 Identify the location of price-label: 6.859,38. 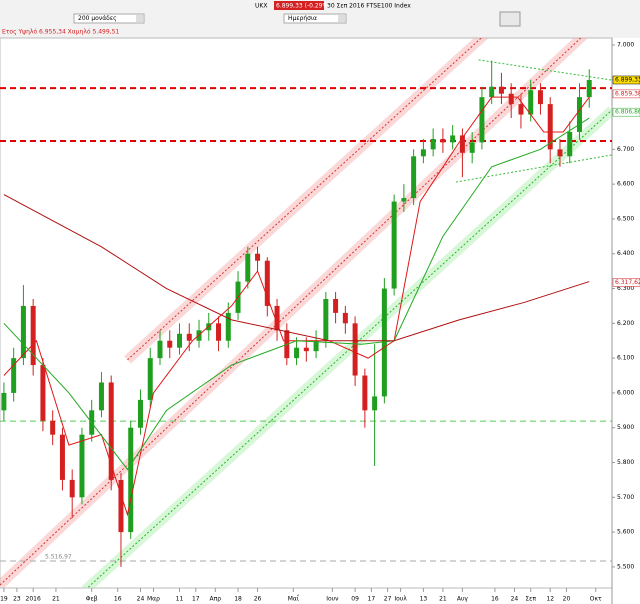
(627, 93).